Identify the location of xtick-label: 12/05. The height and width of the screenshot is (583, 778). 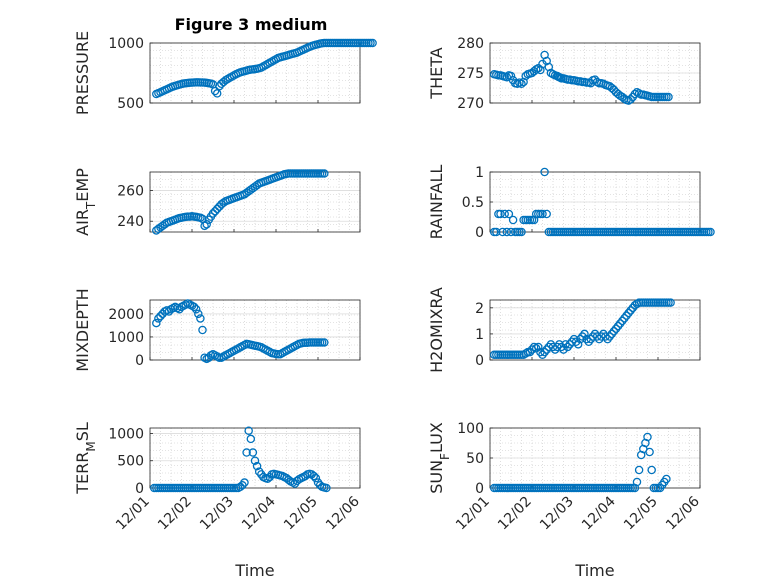
(641, 514).